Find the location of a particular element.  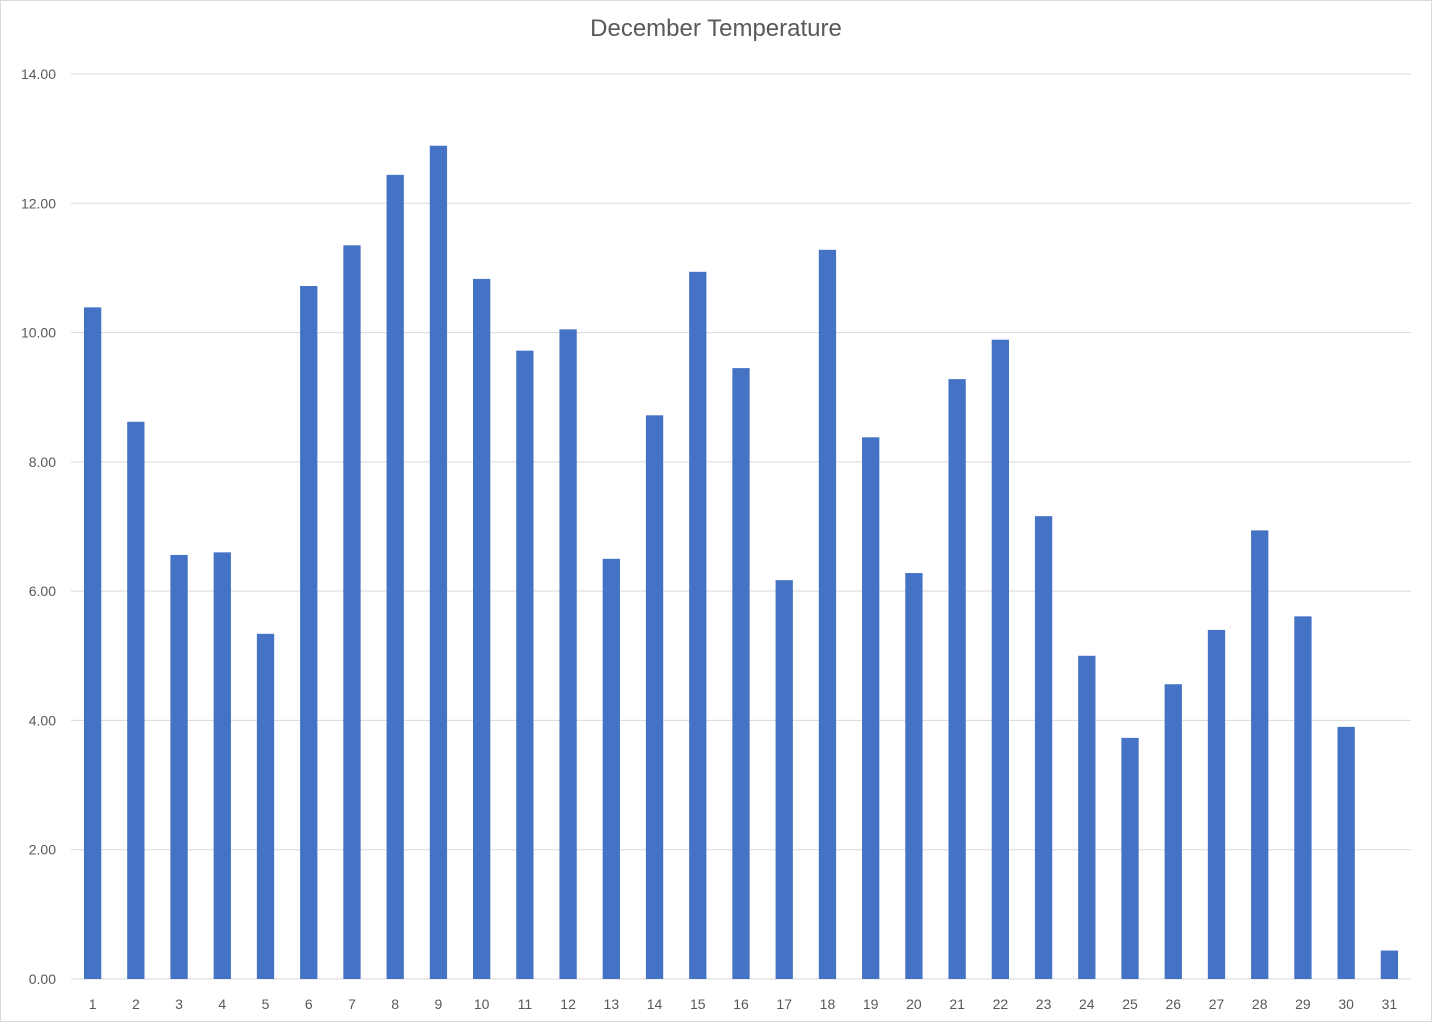

chart-title: December Temperature is located at coordinates (716, 28).